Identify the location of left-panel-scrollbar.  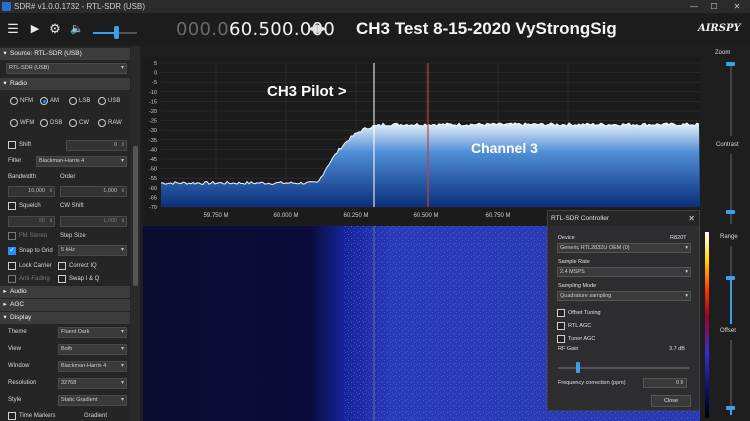
(135, 233).